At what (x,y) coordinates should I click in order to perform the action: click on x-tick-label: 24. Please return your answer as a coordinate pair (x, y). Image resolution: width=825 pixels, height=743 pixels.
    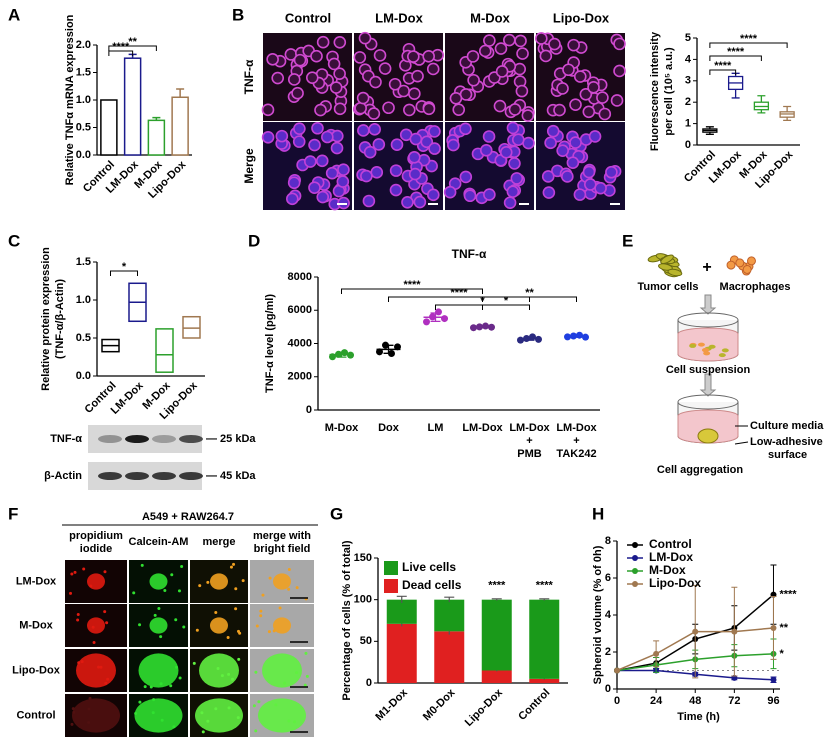
    Looking at the image, I should click on (656, 701).